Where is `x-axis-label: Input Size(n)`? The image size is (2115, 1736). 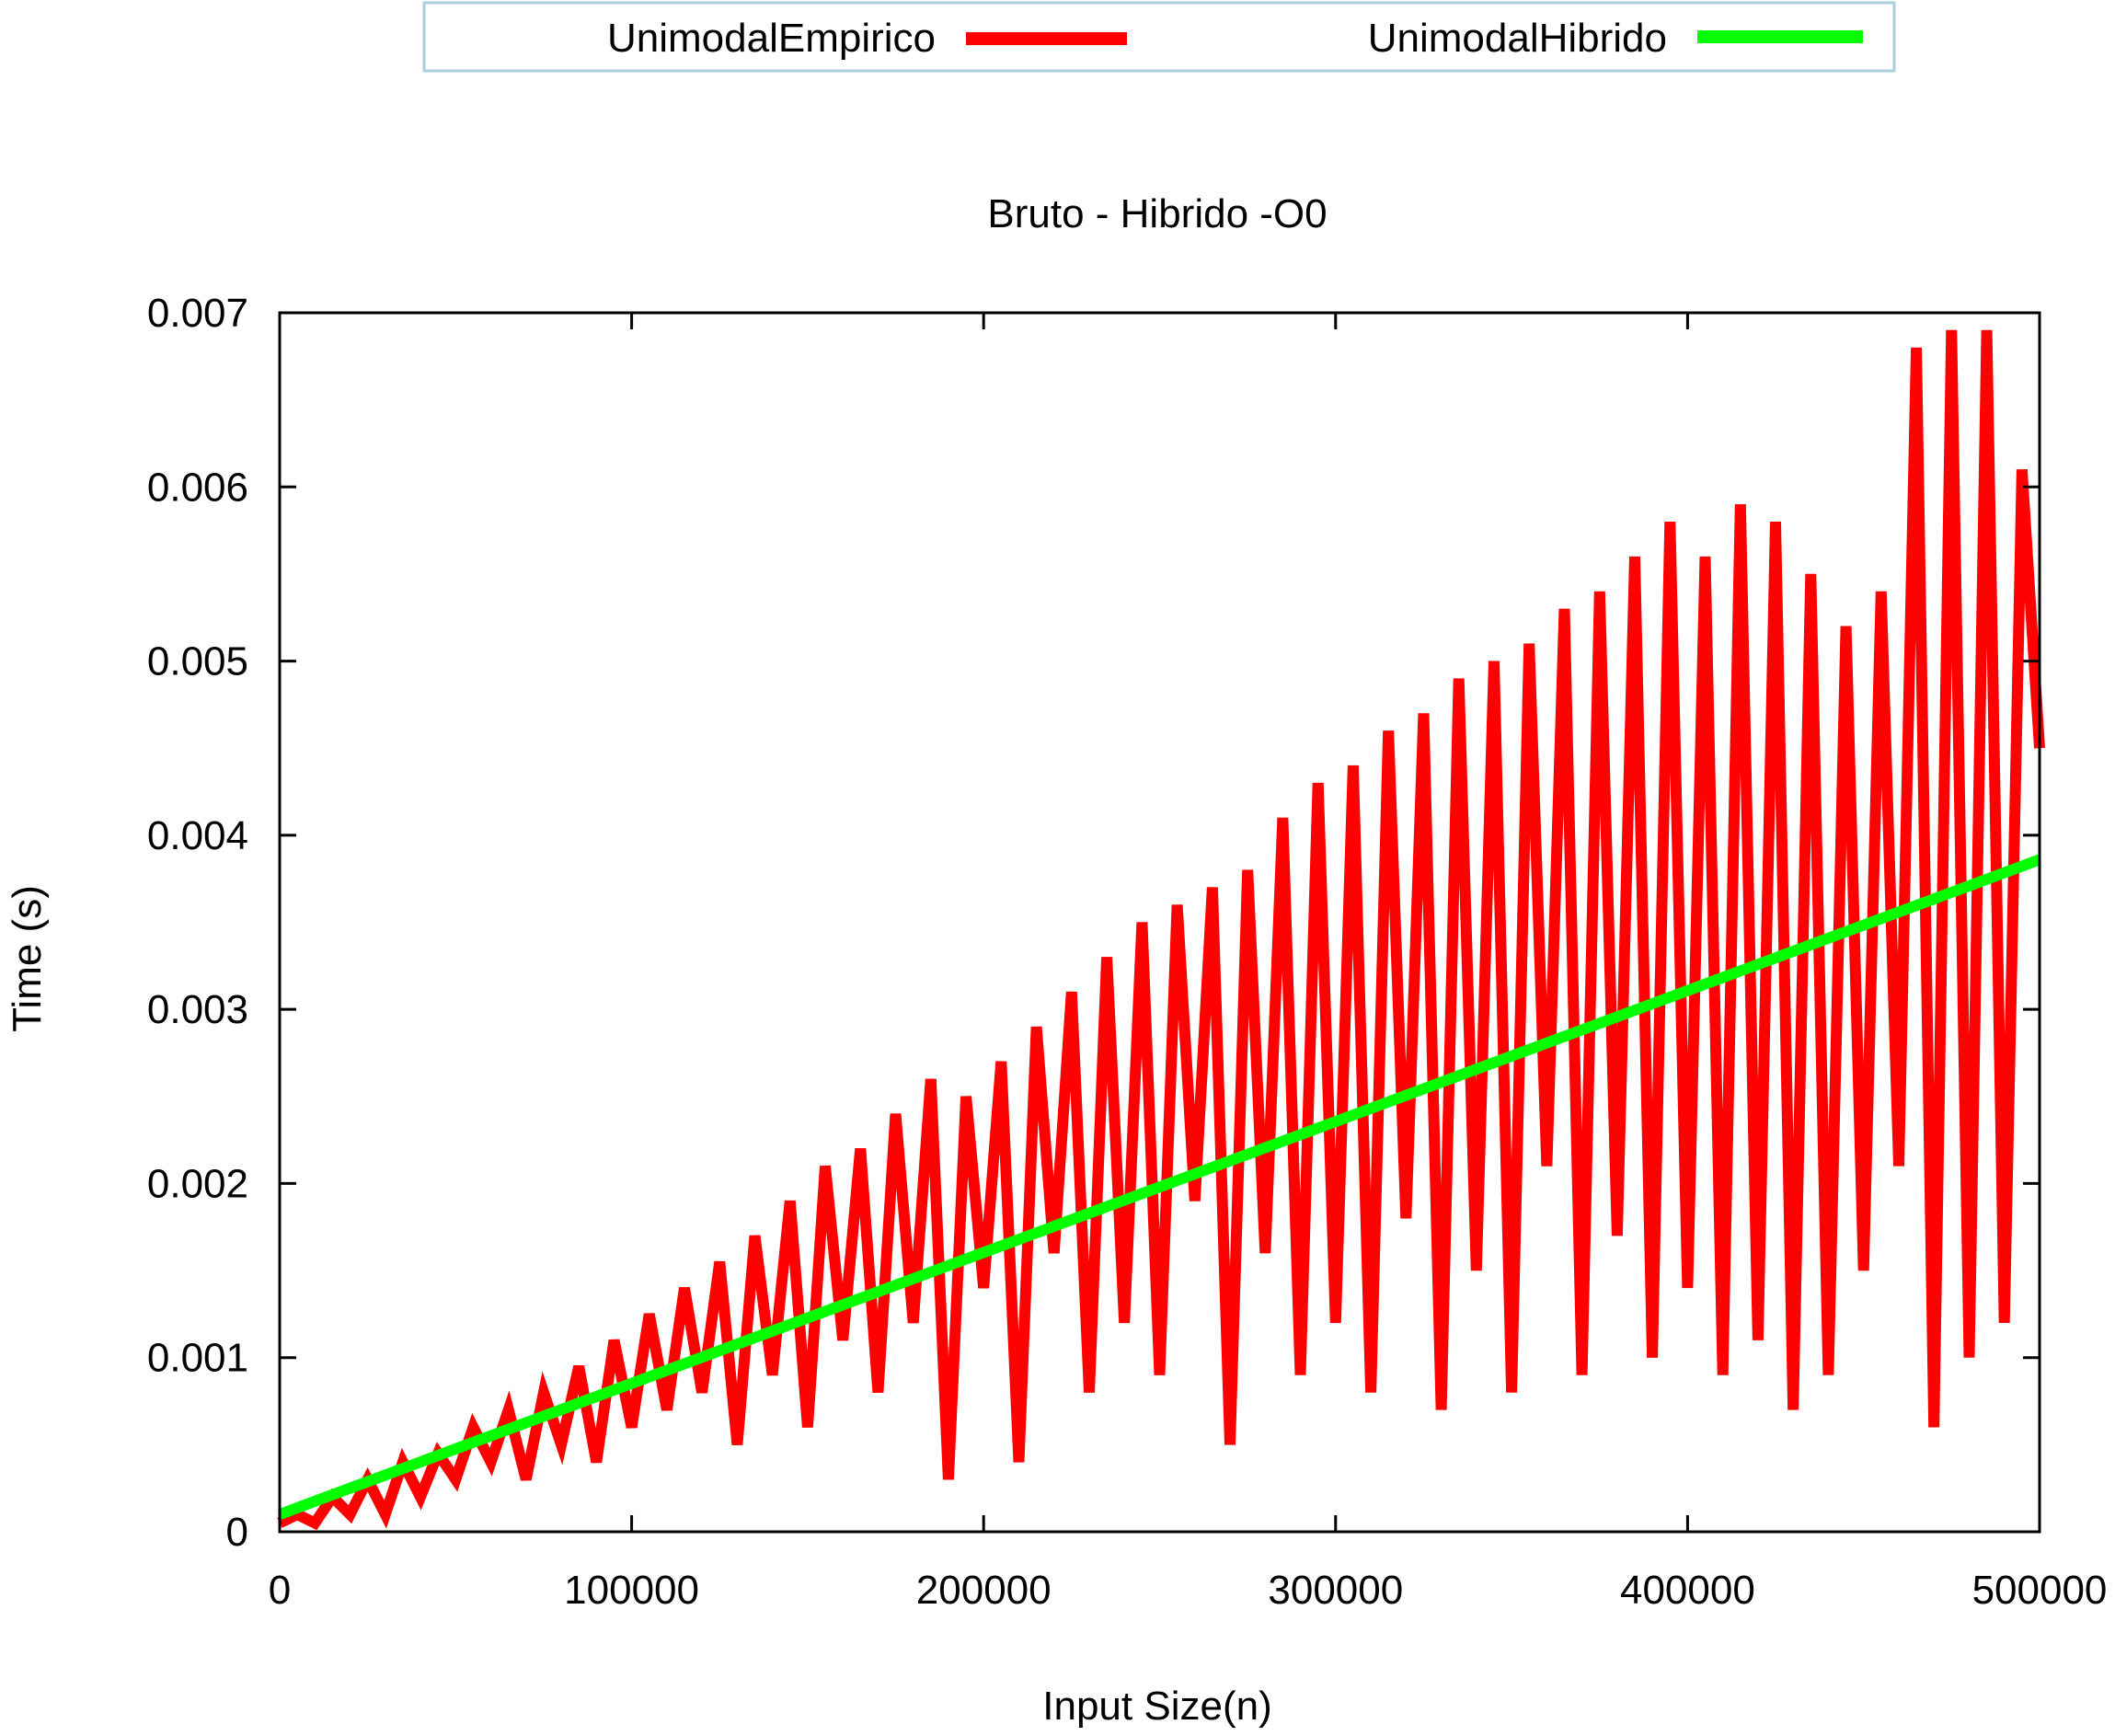
x-axis-label: Input Size(n) is located at coordinates (1156, 1707).